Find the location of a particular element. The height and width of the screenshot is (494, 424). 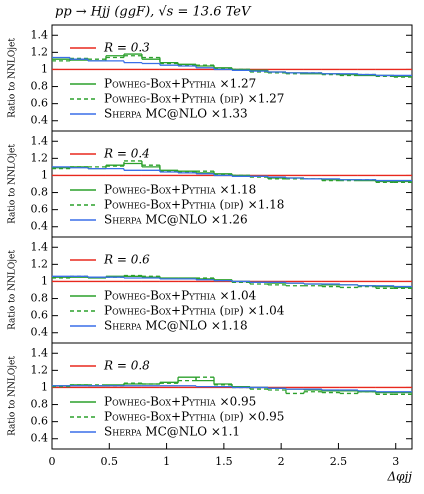

legend-label: Powheg-Box+Pythia ×0.95 is located at coordinates (180, 402).